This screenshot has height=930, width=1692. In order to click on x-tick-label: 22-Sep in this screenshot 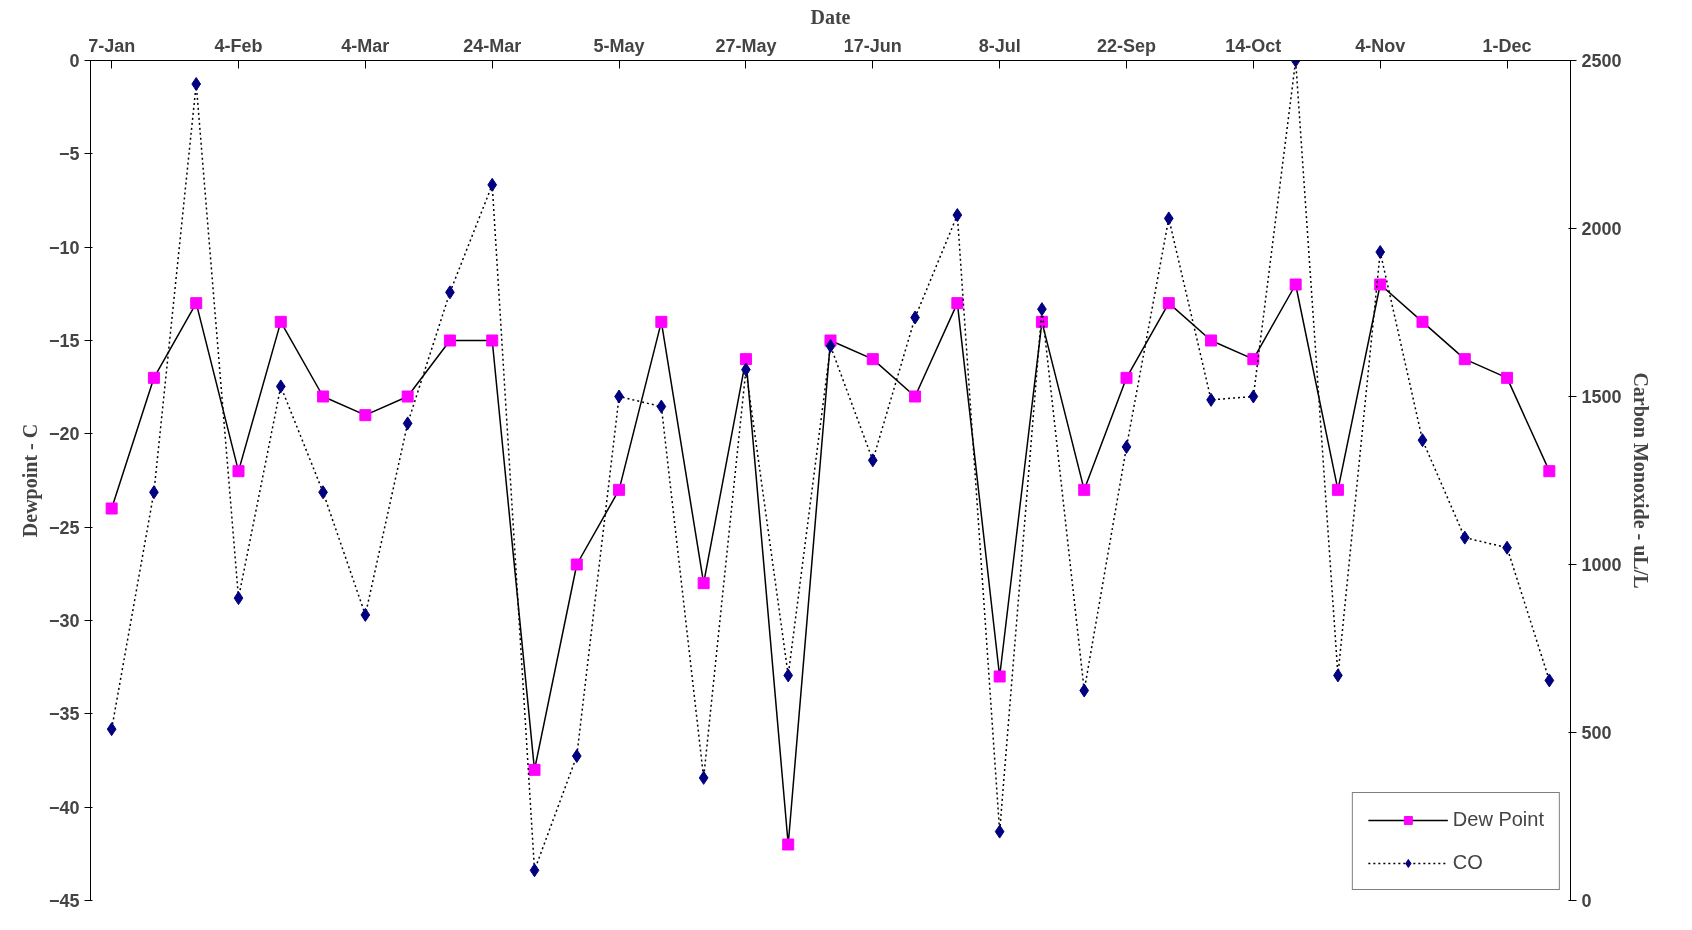, I will do `click(1126, 45)`.